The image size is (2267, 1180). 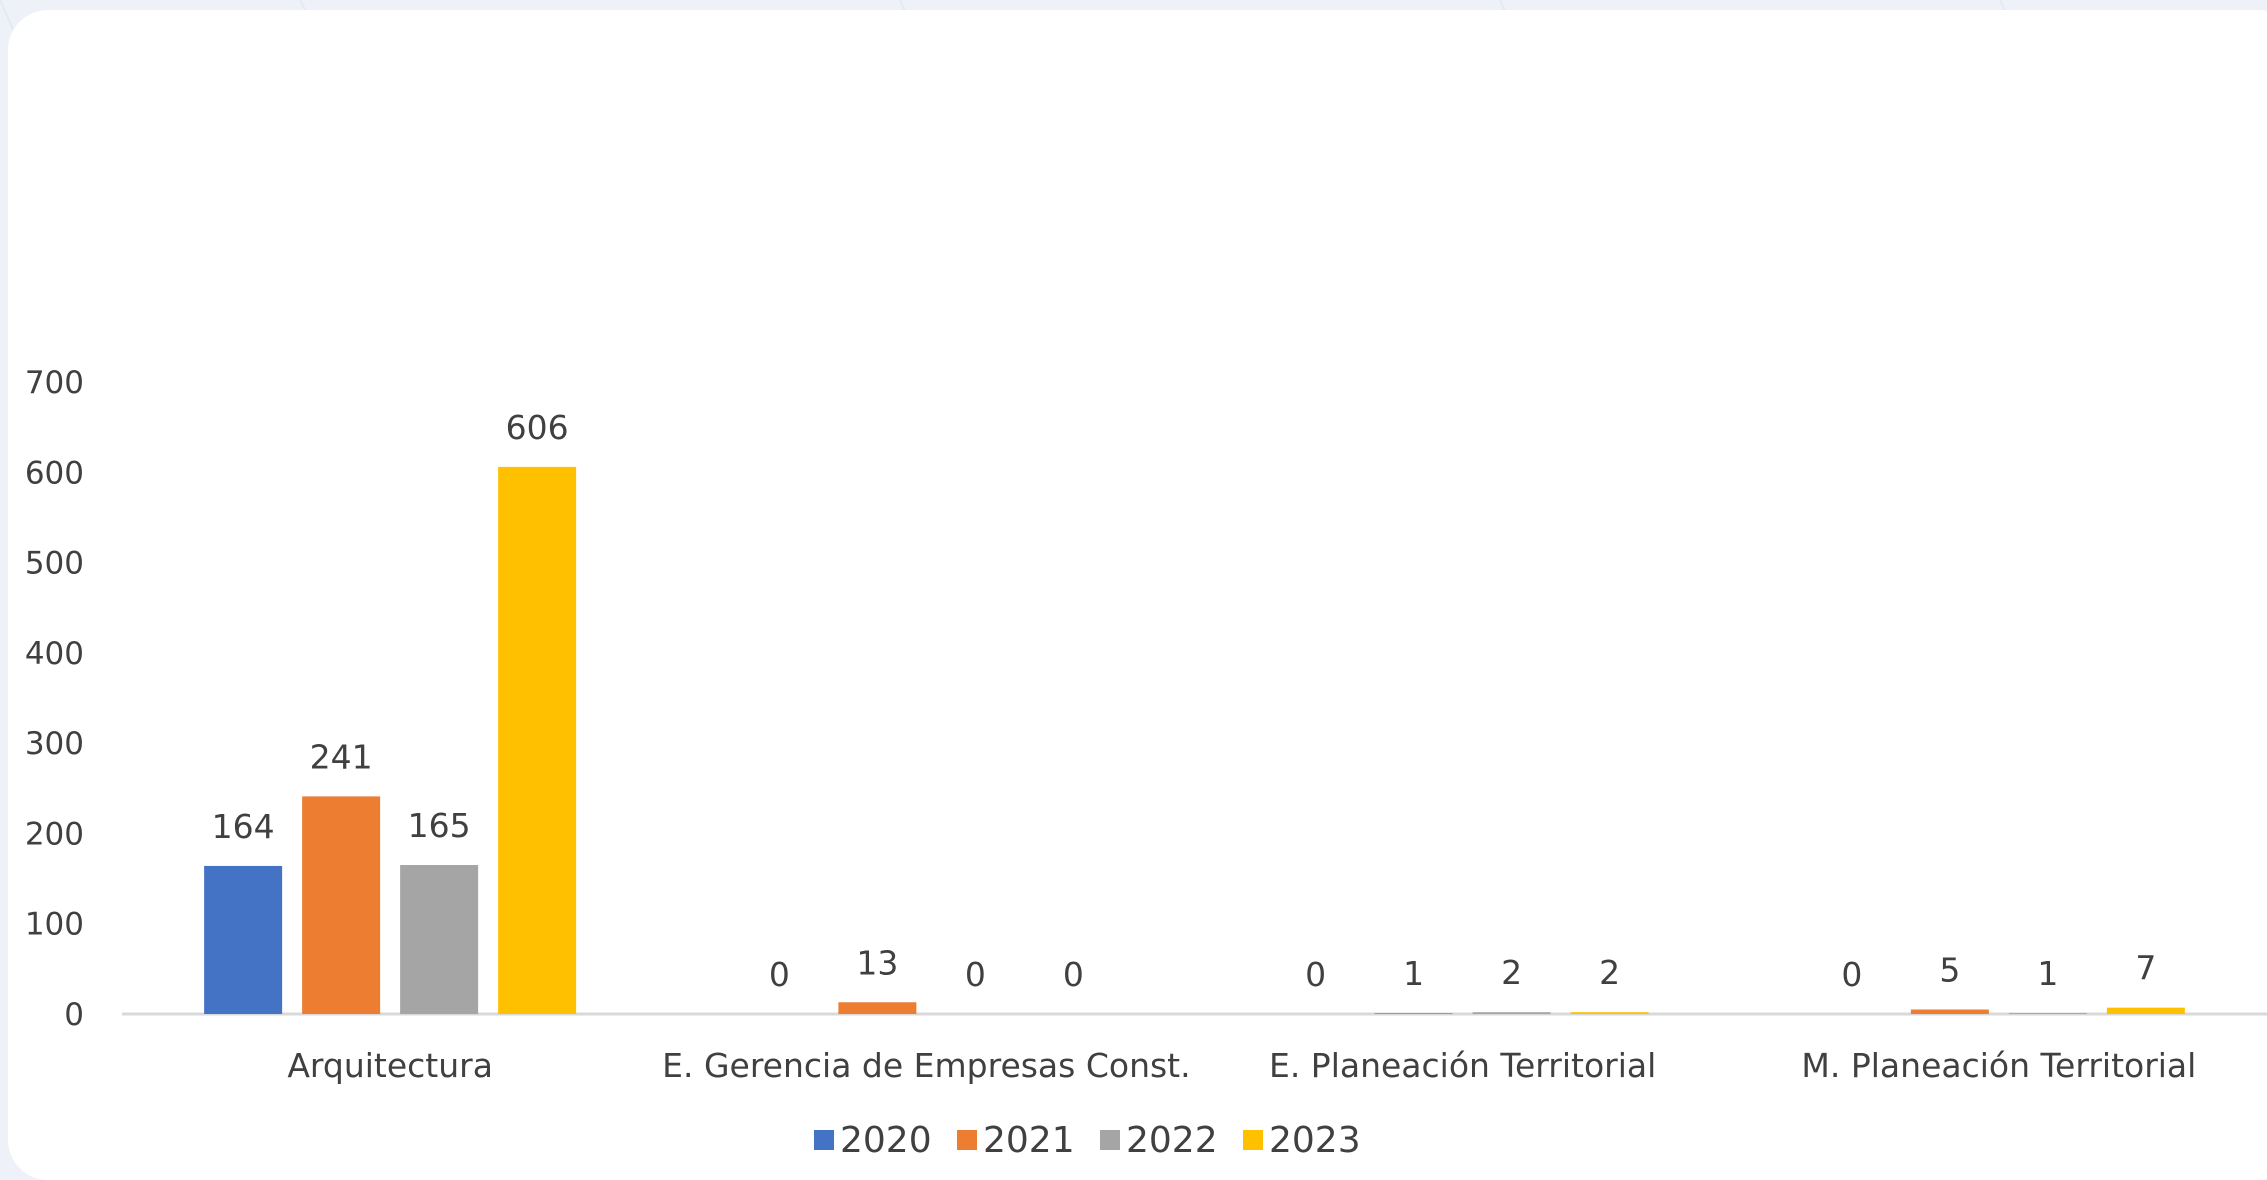 I want to click on y-tick-label: 700, so click(x=54, y=383).